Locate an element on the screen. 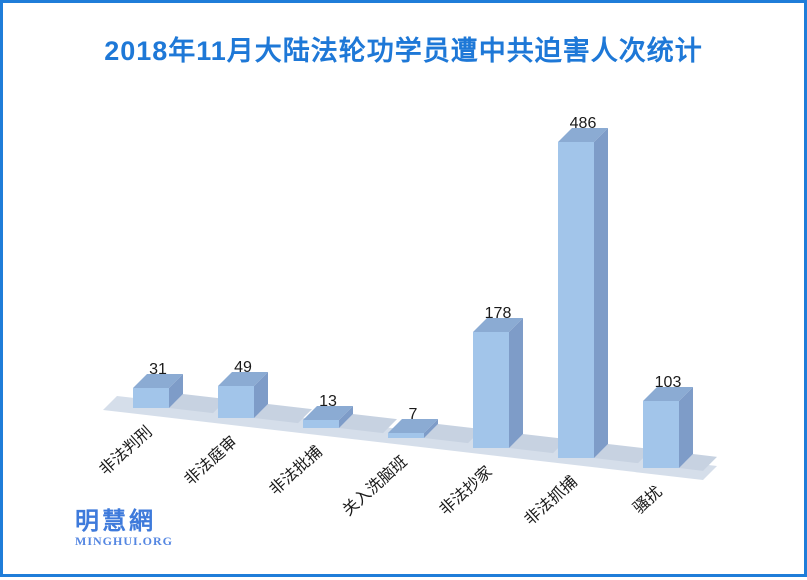 This screenshot has width=807, height=580. logo-latin-text: MINGHUI.ORG is located at coordinates (124, 541).